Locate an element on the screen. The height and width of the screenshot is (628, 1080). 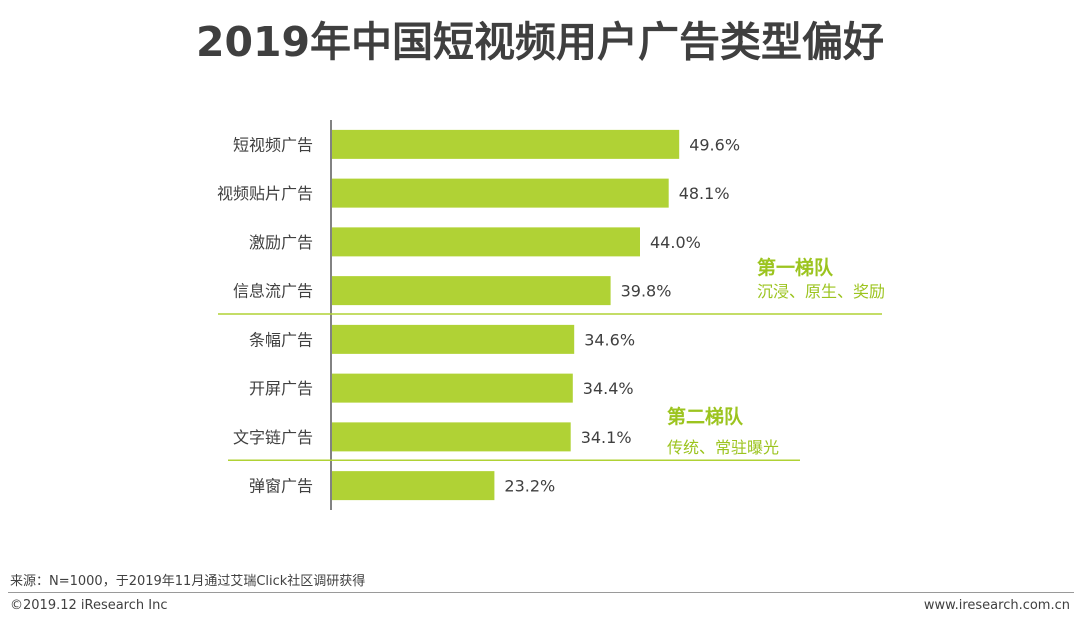
category-label: 短视频广告 is located at coordinates (273, 144).